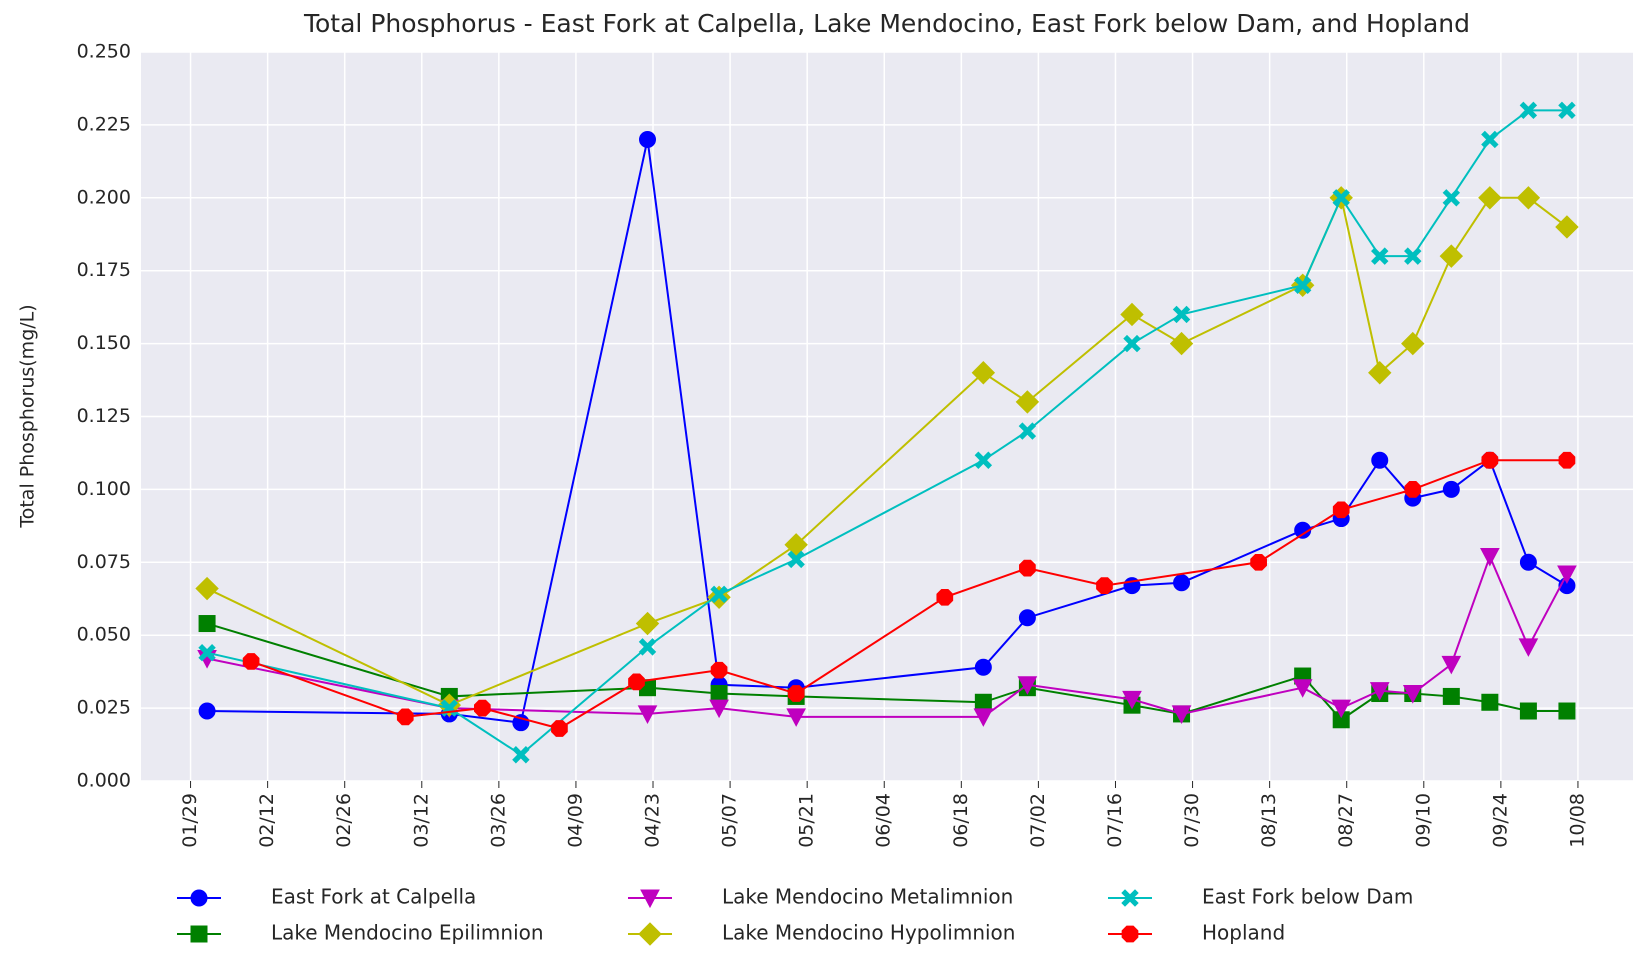  What do you see at coordinates (807, 820) in the screenshot?
I see `x-tick-label: 05/21` at bounding box center [807, 820].